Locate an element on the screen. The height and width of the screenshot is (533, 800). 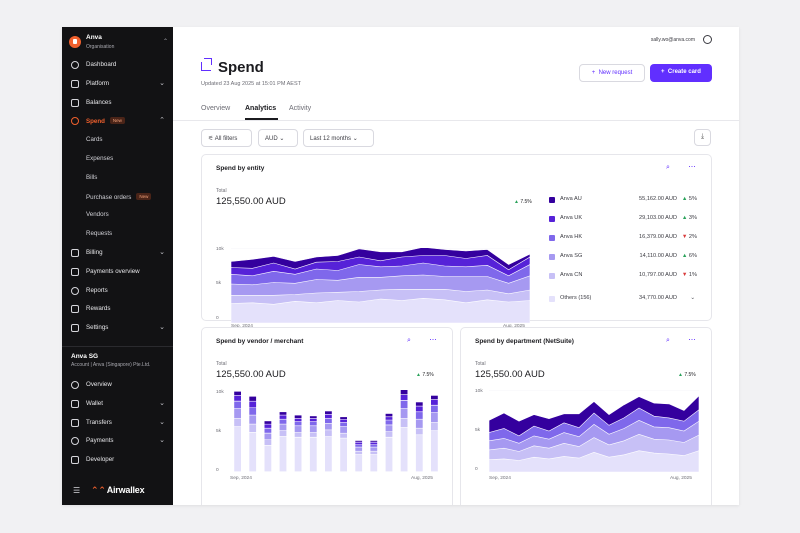
legend-name: Anva CN is located at coordinates (571, 275).